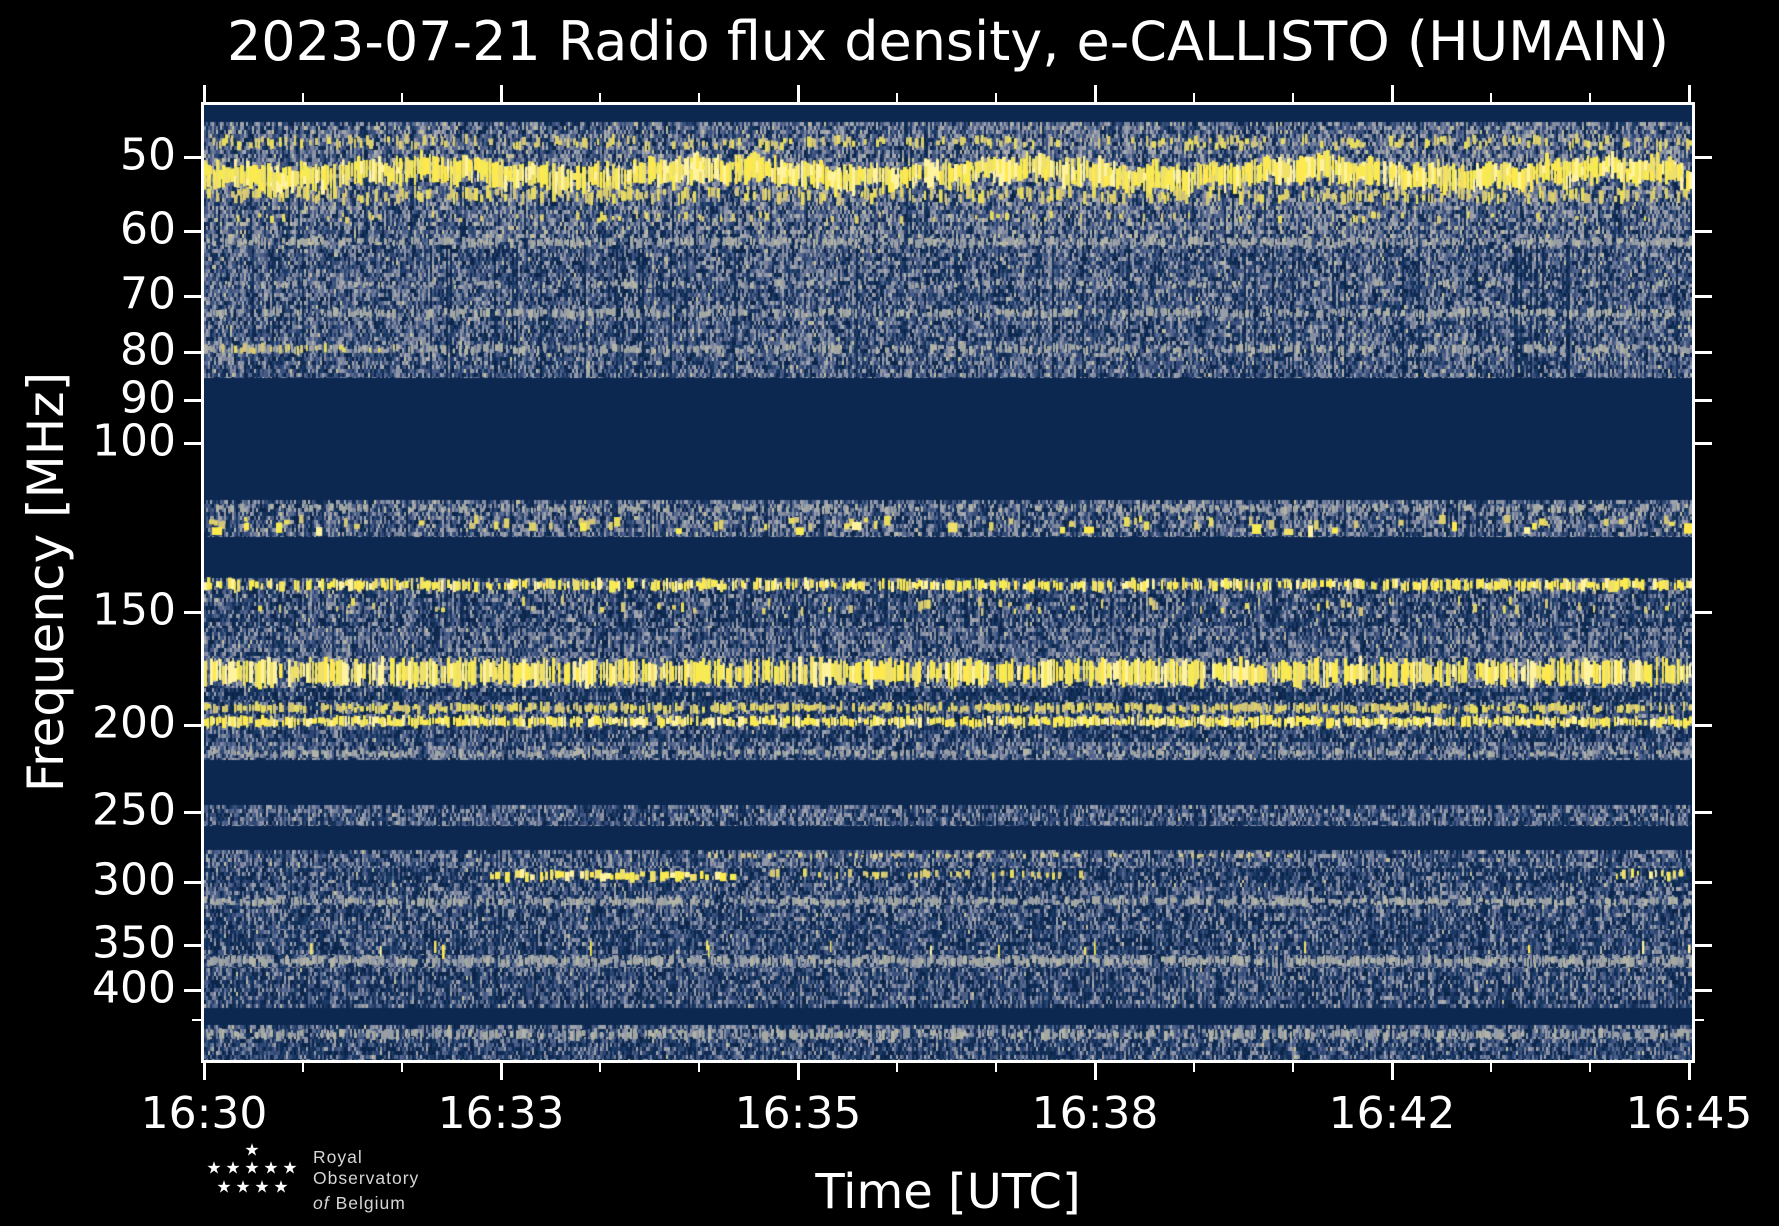 The width and height of the screenshot is (1779, 1226). I want to click on x-axis-label: Time [UTC], so click(948, 1192).